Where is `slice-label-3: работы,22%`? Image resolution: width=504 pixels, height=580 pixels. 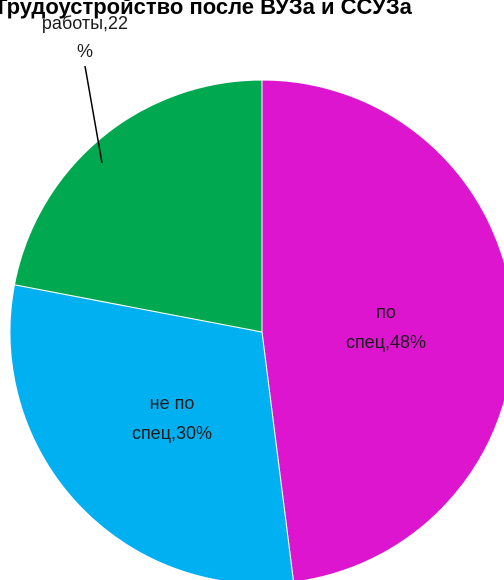
slice-label-3: работы,22% is located at coordinates (85, 37).